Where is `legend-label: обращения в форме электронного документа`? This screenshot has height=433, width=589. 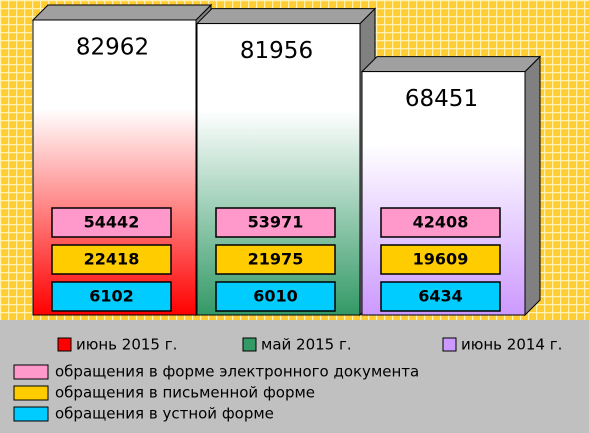 legend-label: обращения в форме электронного документа is located at coordinates (237, 372).